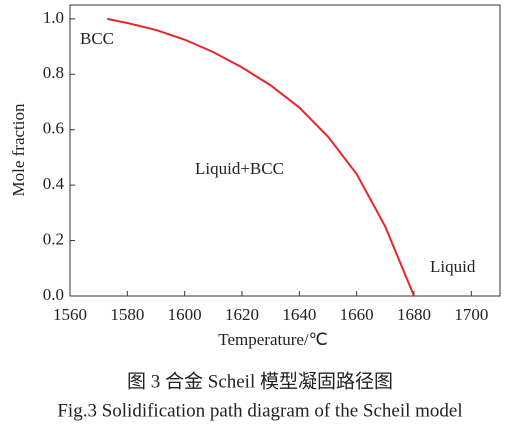 The height and width of the screenshot is (431, 520). What do you see at coordinates (453, 266) in the screenshot?
I see `annotation: Liquid` at bounding box center [453, 266].